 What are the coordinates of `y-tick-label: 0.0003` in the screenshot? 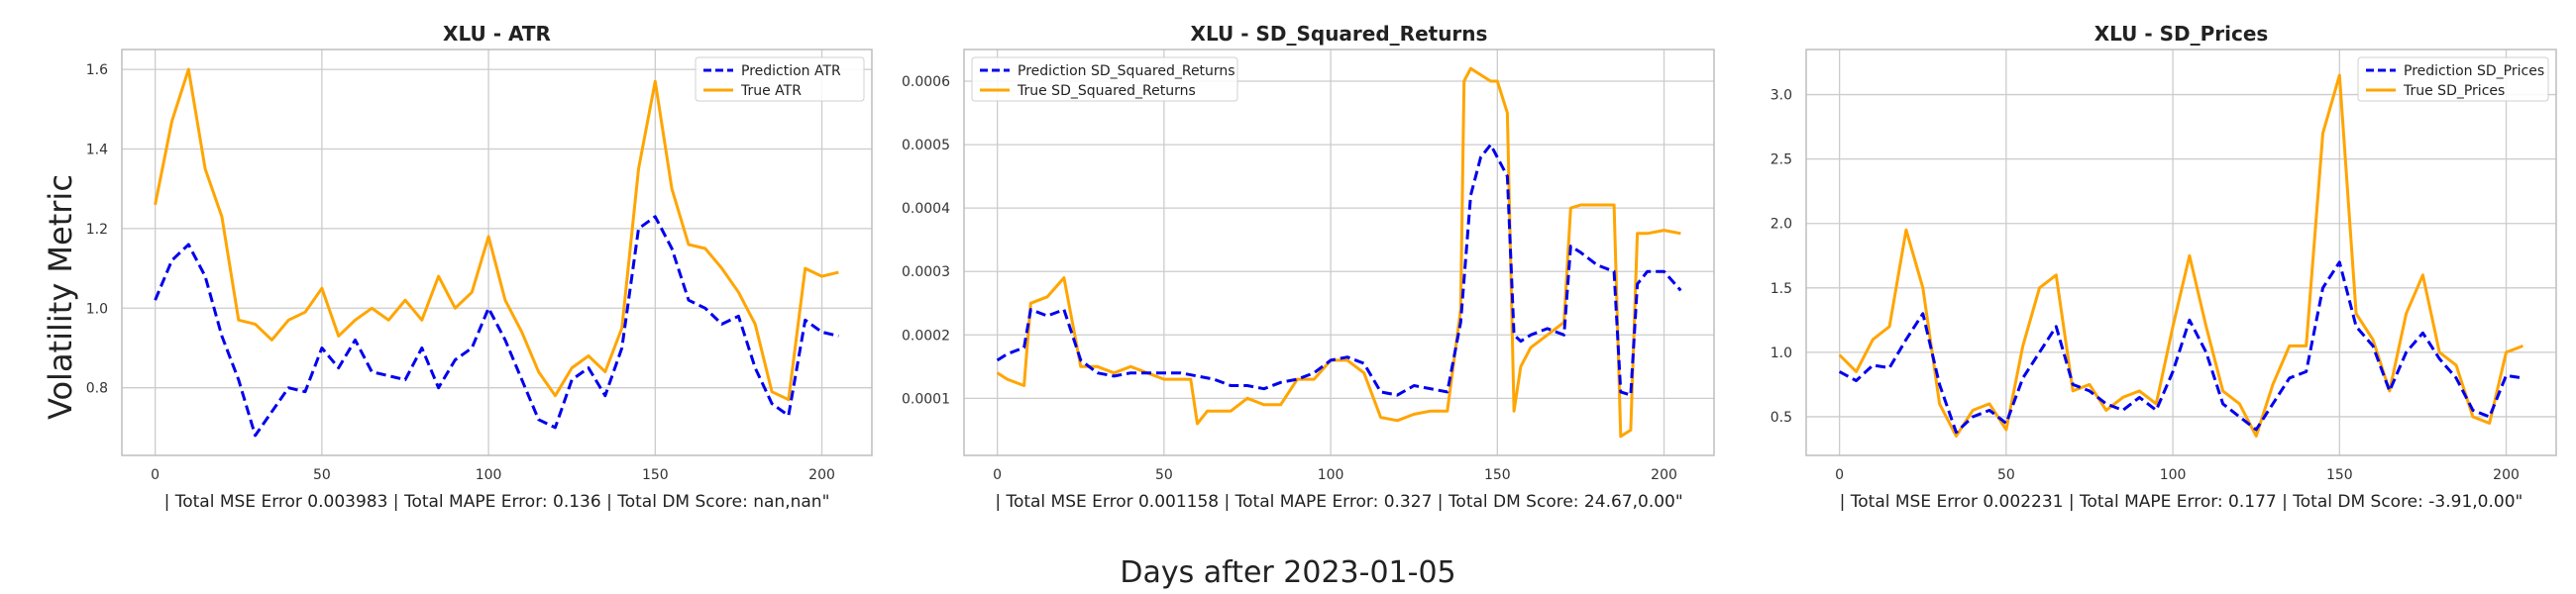 It's located at (926, 272).